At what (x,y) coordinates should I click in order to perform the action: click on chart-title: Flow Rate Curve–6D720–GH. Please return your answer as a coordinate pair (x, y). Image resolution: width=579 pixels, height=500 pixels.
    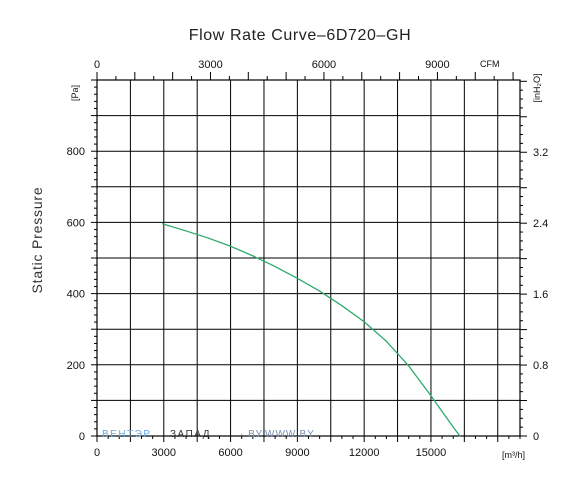
    Looking at the image, I should click on (300, 35).